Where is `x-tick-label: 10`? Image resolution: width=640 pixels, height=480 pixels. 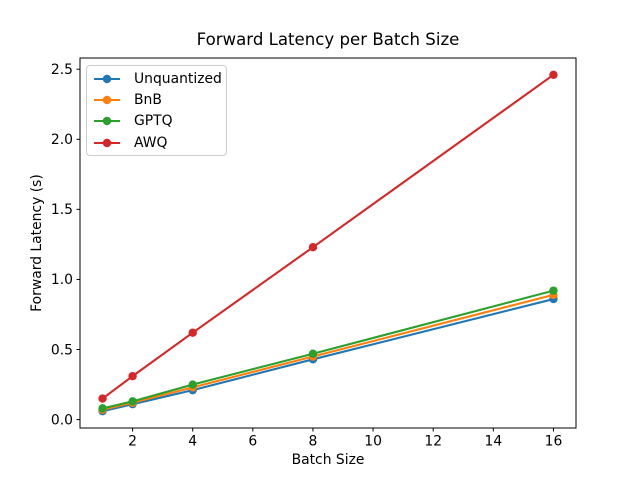 x-tick-label: 10 is located at coordinates (373, 442).